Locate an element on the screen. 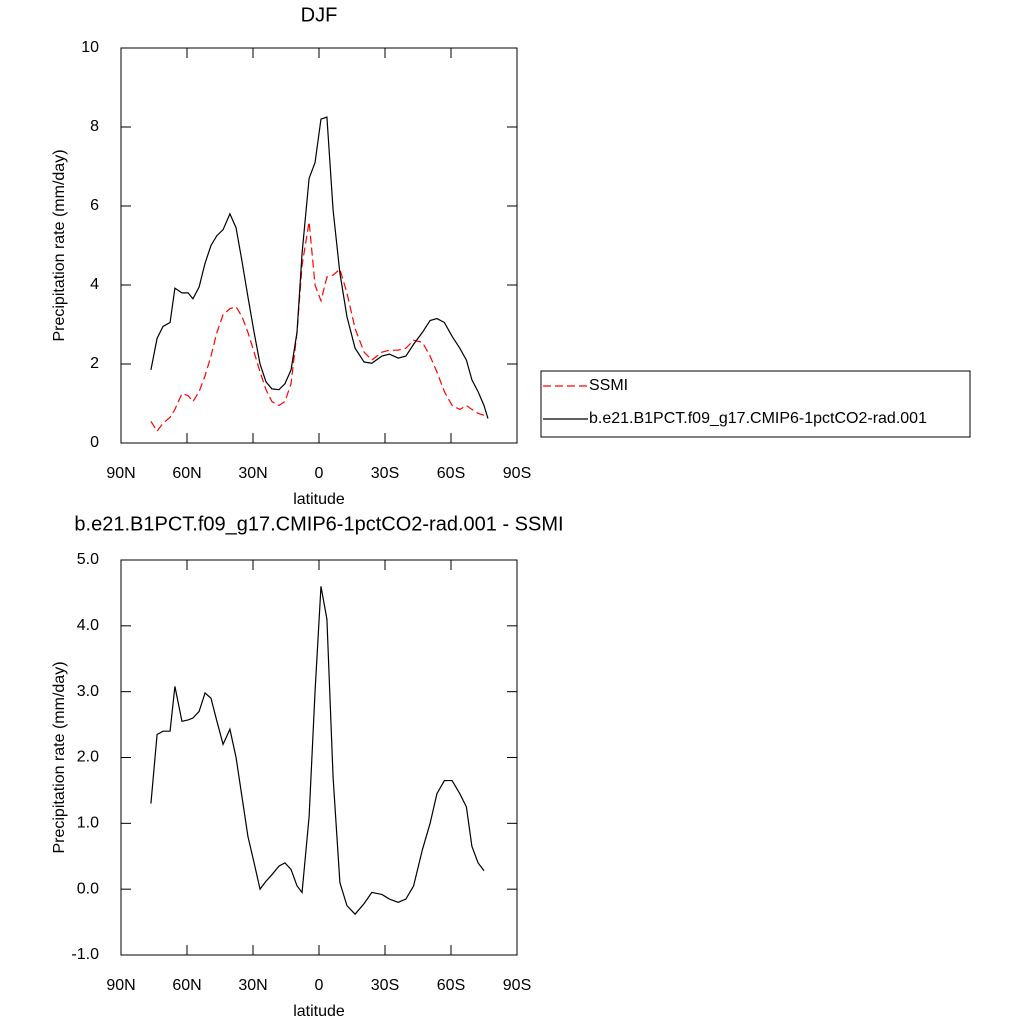  y-tick-label: 5.0 is located at coordinates (88, 559).